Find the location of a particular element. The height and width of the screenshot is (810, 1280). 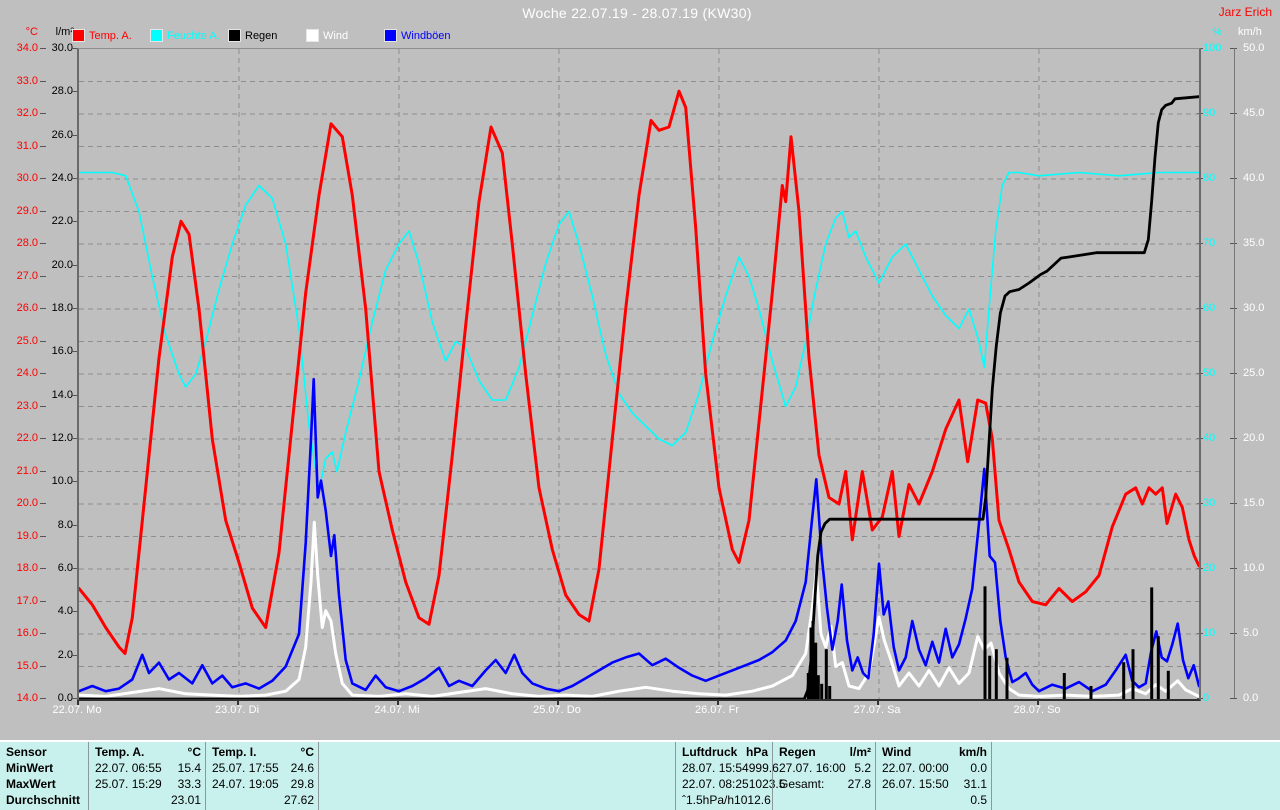

axis-tick-label: 60 is located at coordinates (1209, 308).